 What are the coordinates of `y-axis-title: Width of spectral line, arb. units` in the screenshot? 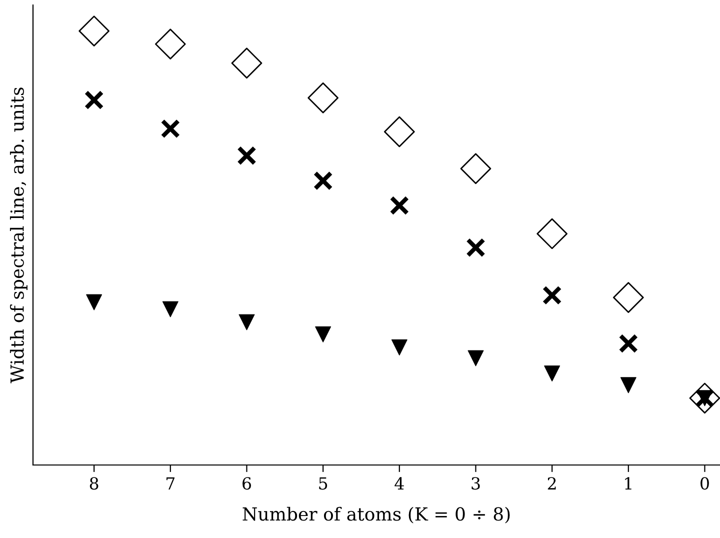 It's located at (19, 236).